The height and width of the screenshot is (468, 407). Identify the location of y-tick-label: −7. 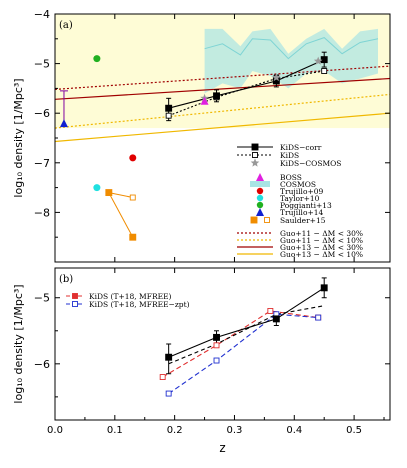
(42, 163).